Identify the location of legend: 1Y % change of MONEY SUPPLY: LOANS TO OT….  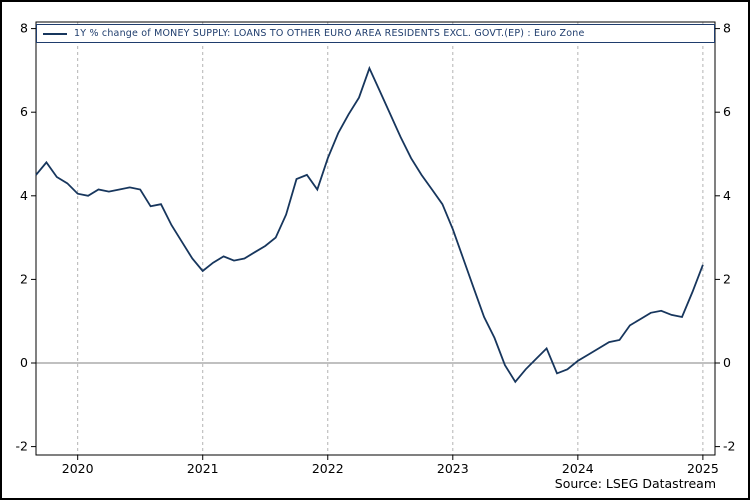
(375, 33).